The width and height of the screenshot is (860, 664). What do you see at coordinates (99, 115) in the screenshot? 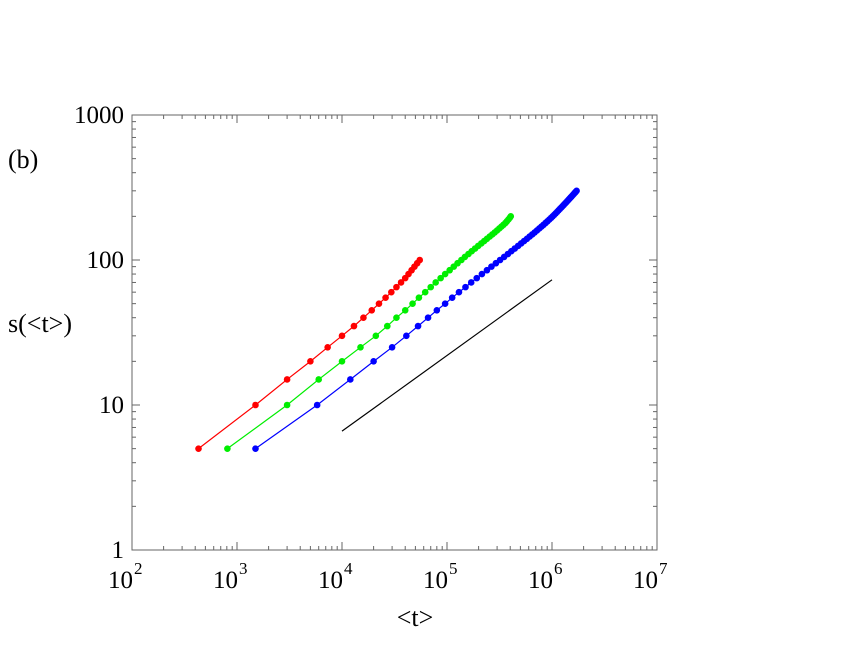
I see `y-tick-label: 1000` at bounding box center [99, 115].